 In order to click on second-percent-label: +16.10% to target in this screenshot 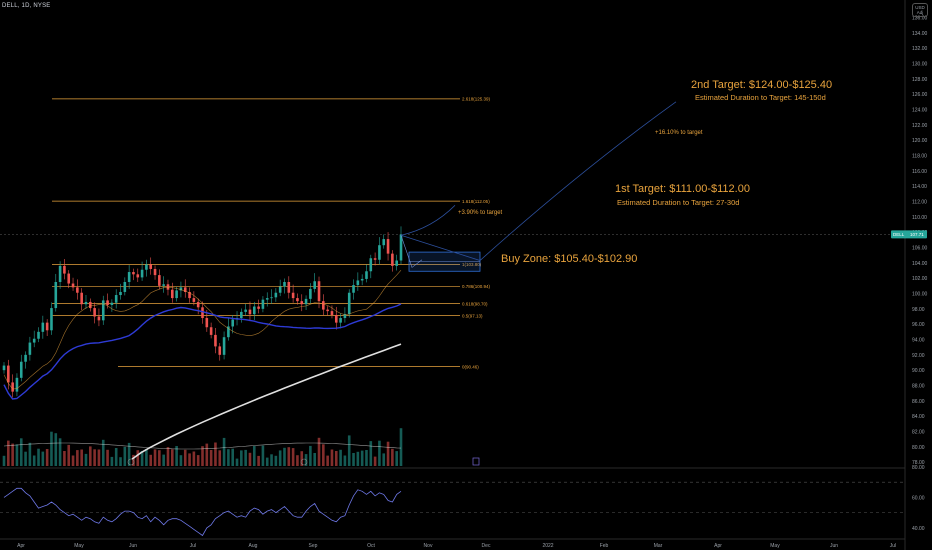, I will do `click(679, 133)`.